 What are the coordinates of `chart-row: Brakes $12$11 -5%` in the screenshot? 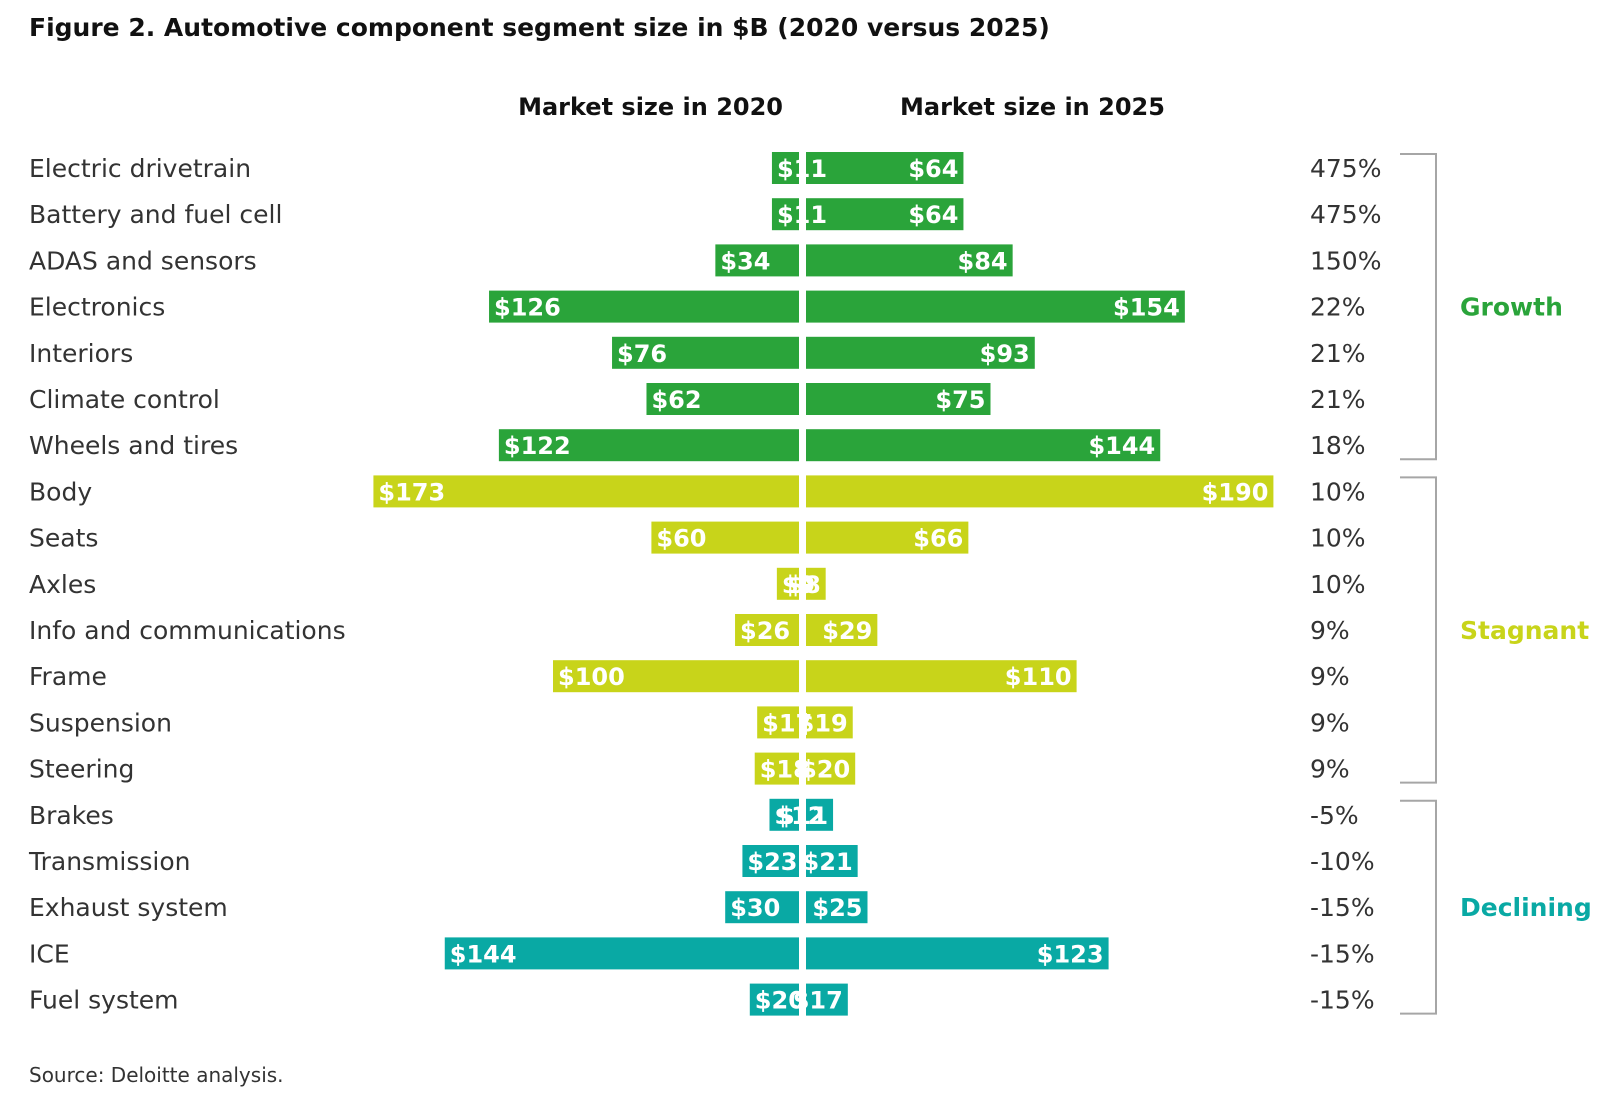 It's located at (694, 814).